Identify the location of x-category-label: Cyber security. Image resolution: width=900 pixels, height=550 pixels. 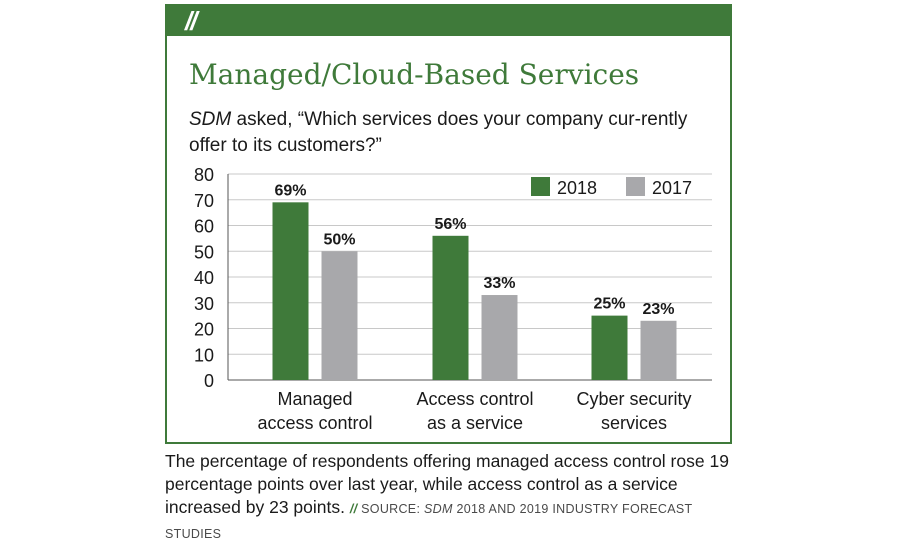
(633, 399).